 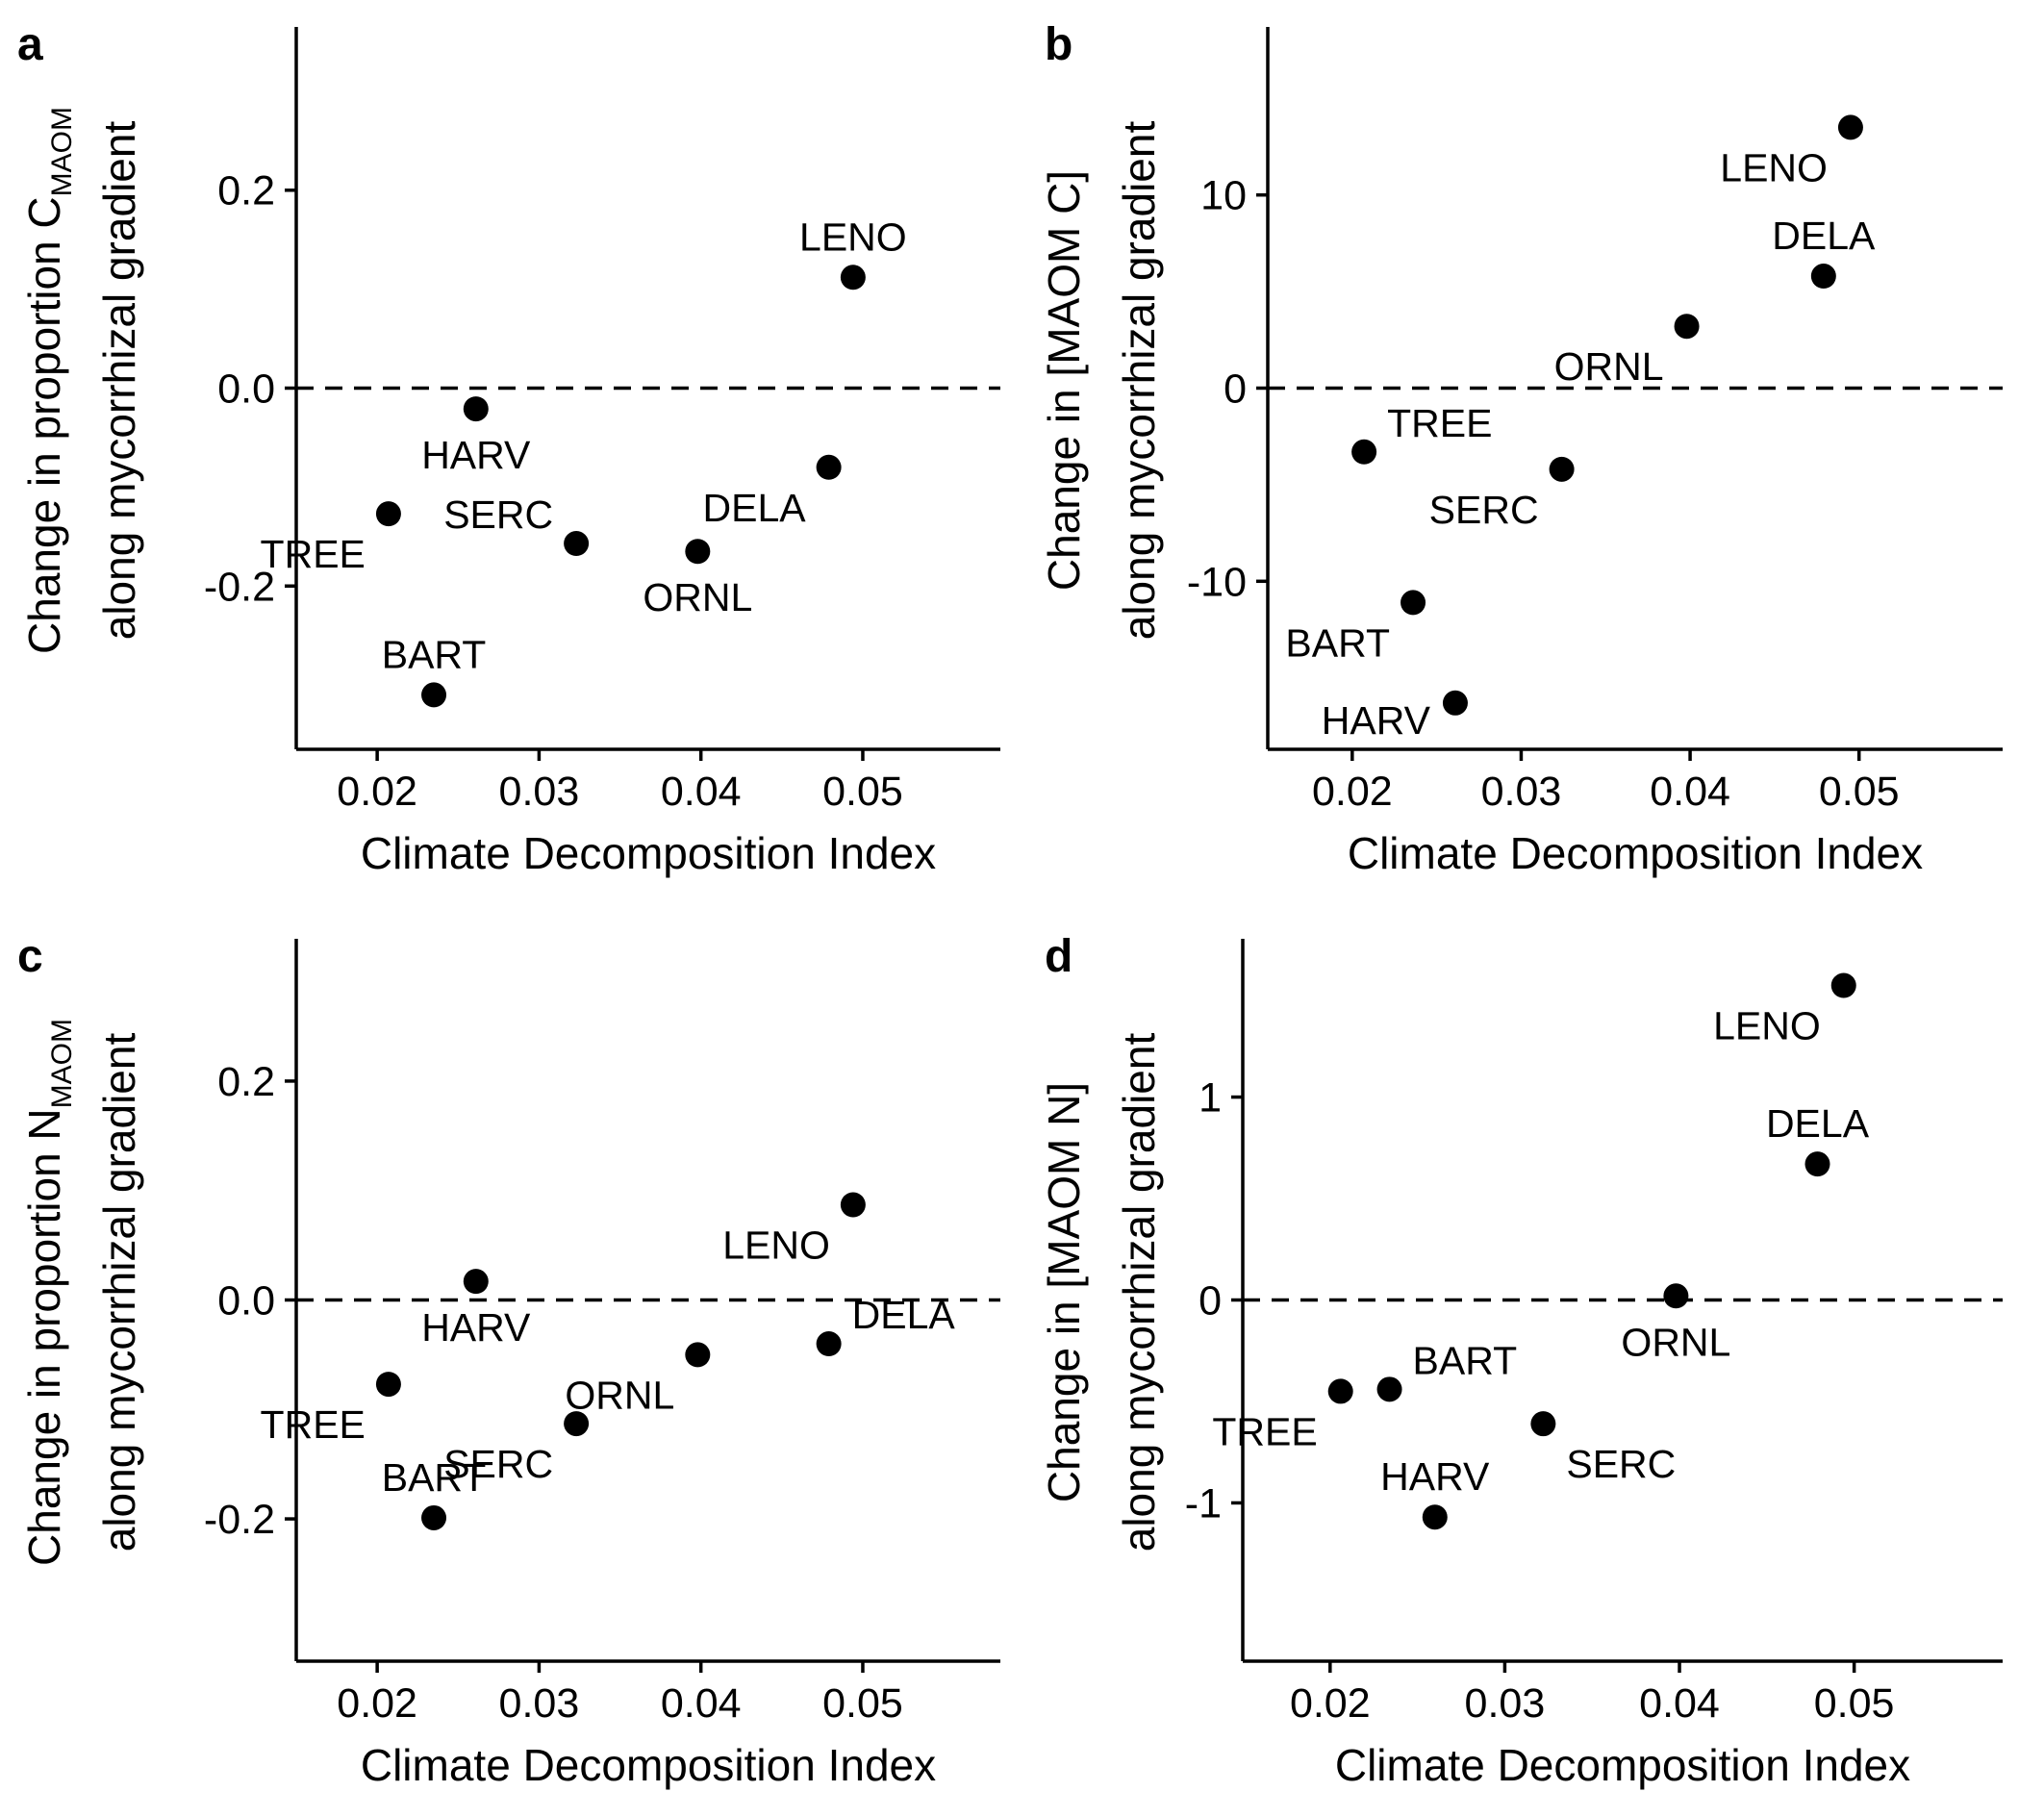 What do you see at coordinates (1203, 1504) in the screenshot?
I see `y-tick-label: -1` at bounding box center [1203, 1504].